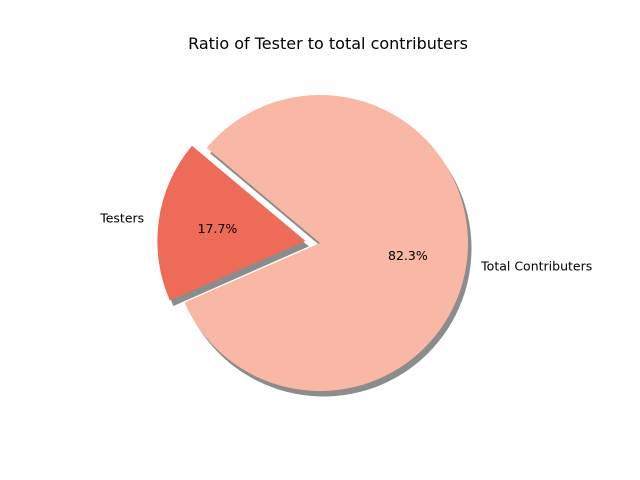 The width and height of the screenshot is (640, 480). I want to click on pie-slice-testers, so click(231, 223).